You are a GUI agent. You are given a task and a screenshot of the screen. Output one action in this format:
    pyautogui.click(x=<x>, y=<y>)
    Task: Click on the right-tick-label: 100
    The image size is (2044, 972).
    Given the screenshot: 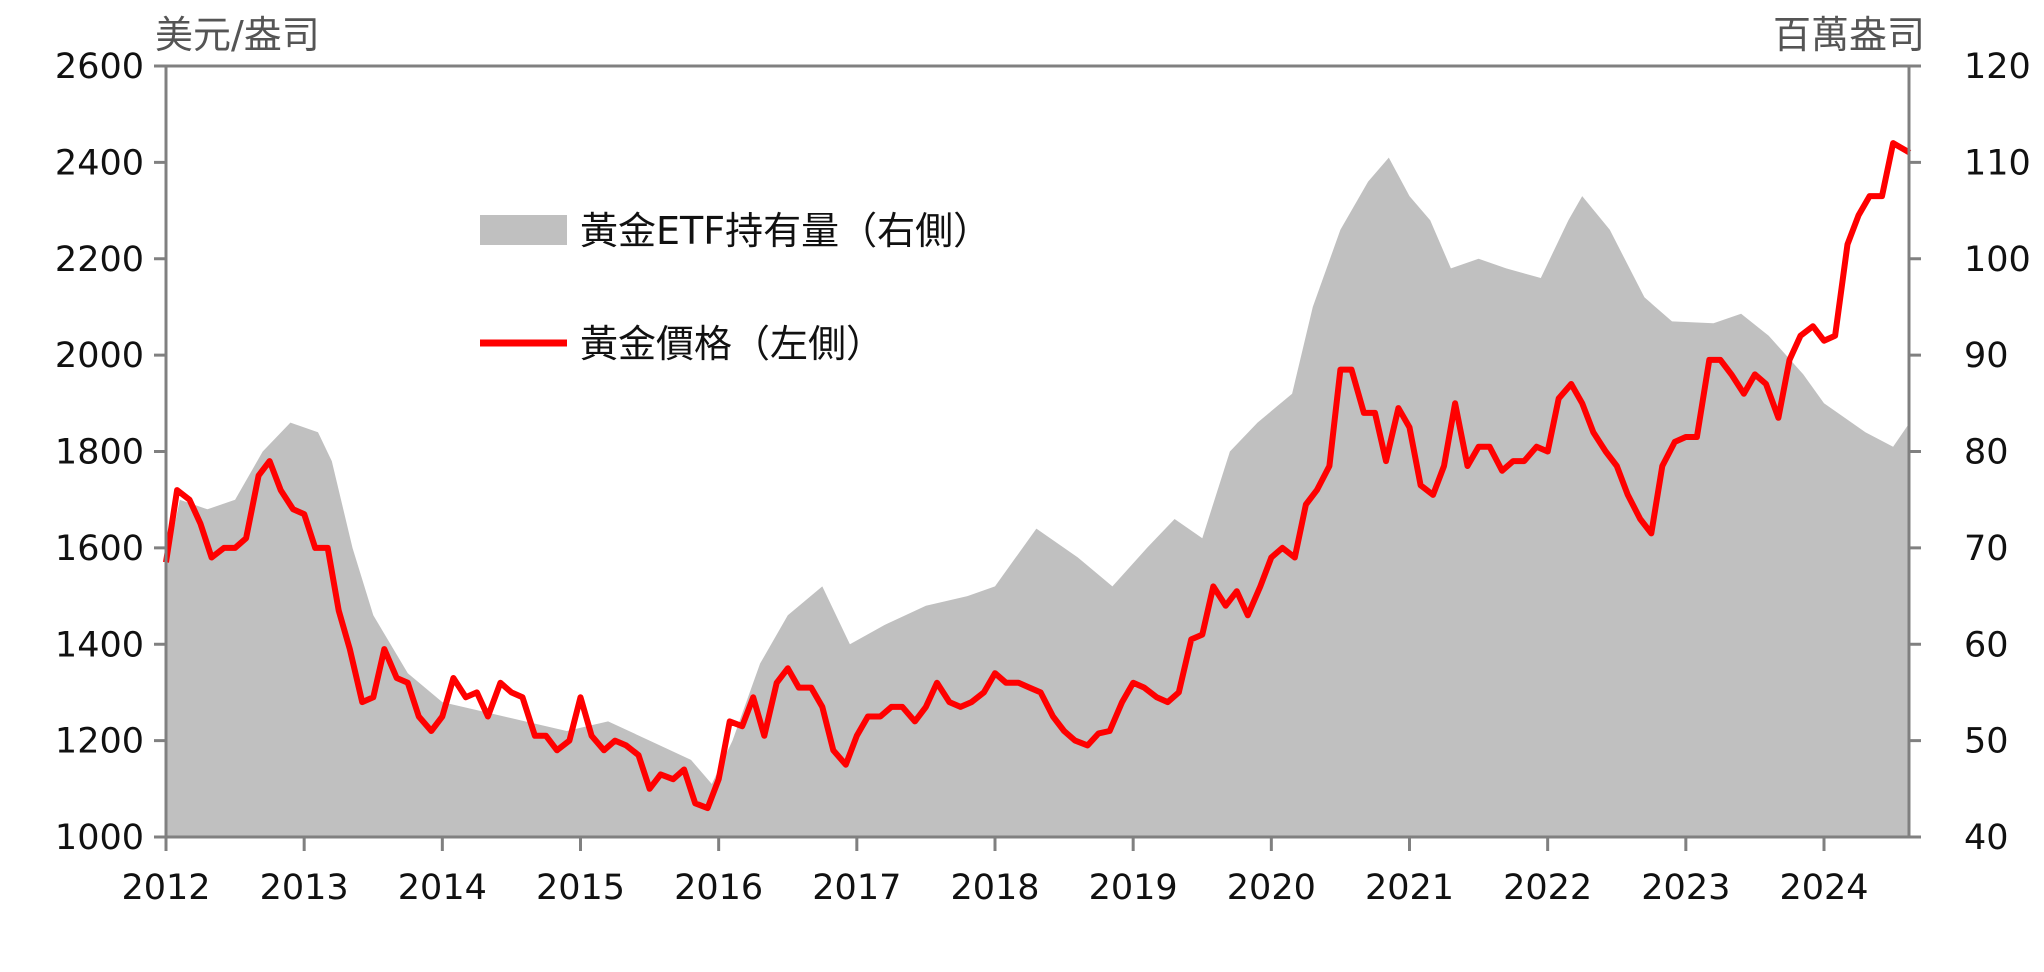 What is the action you would take?
    pyautogui.click(x=1997, y=260)
    